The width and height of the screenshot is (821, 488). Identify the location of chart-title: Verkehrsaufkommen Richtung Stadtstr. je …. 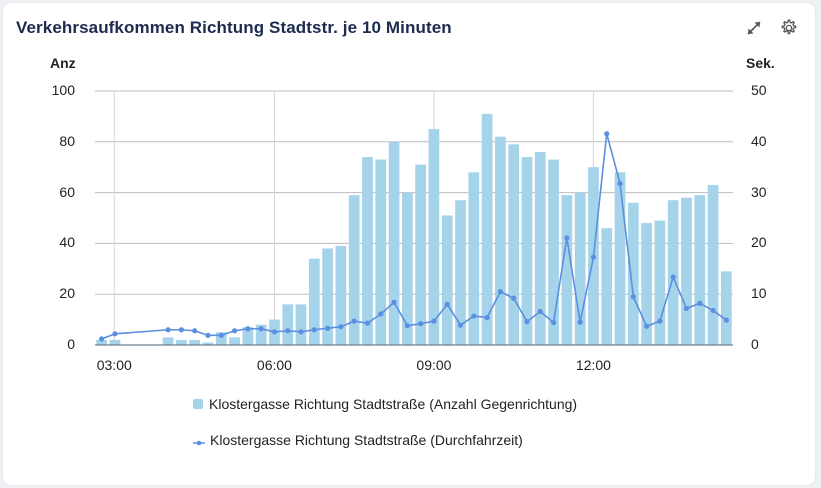
(234, 27).